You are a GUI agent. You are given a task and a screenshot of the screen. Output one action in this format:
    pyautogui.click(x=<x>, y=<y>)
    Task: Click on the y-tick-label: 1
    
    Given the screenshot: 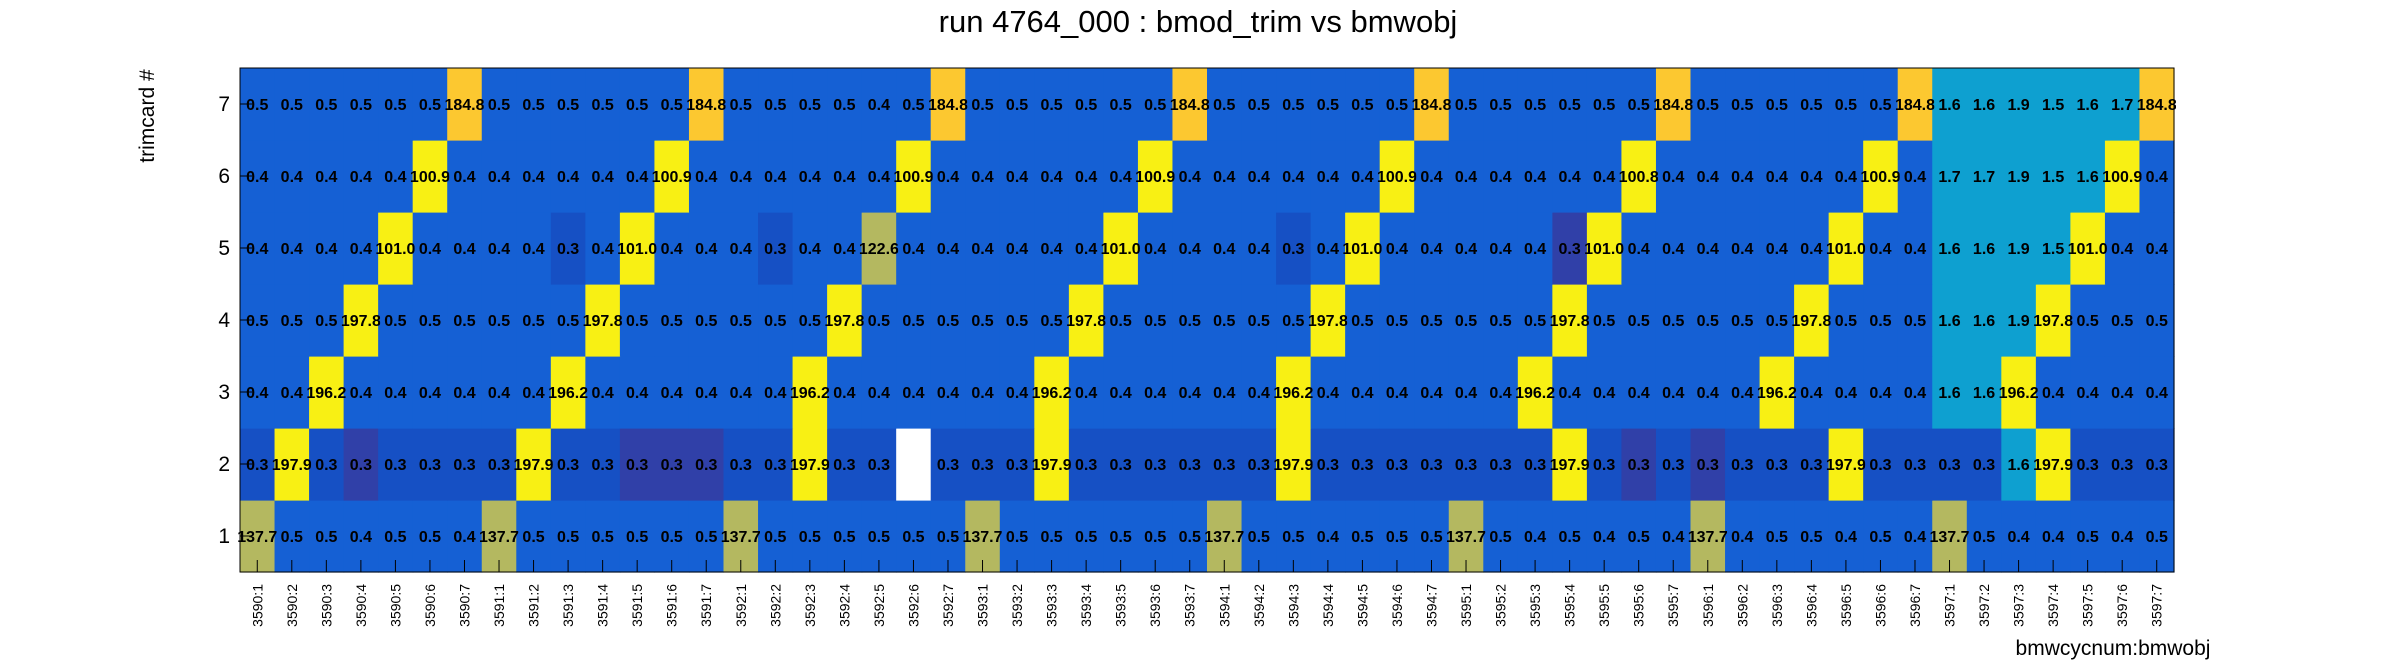 What is the action you would take?
    pyautogui.click(x=224, y=536)
    